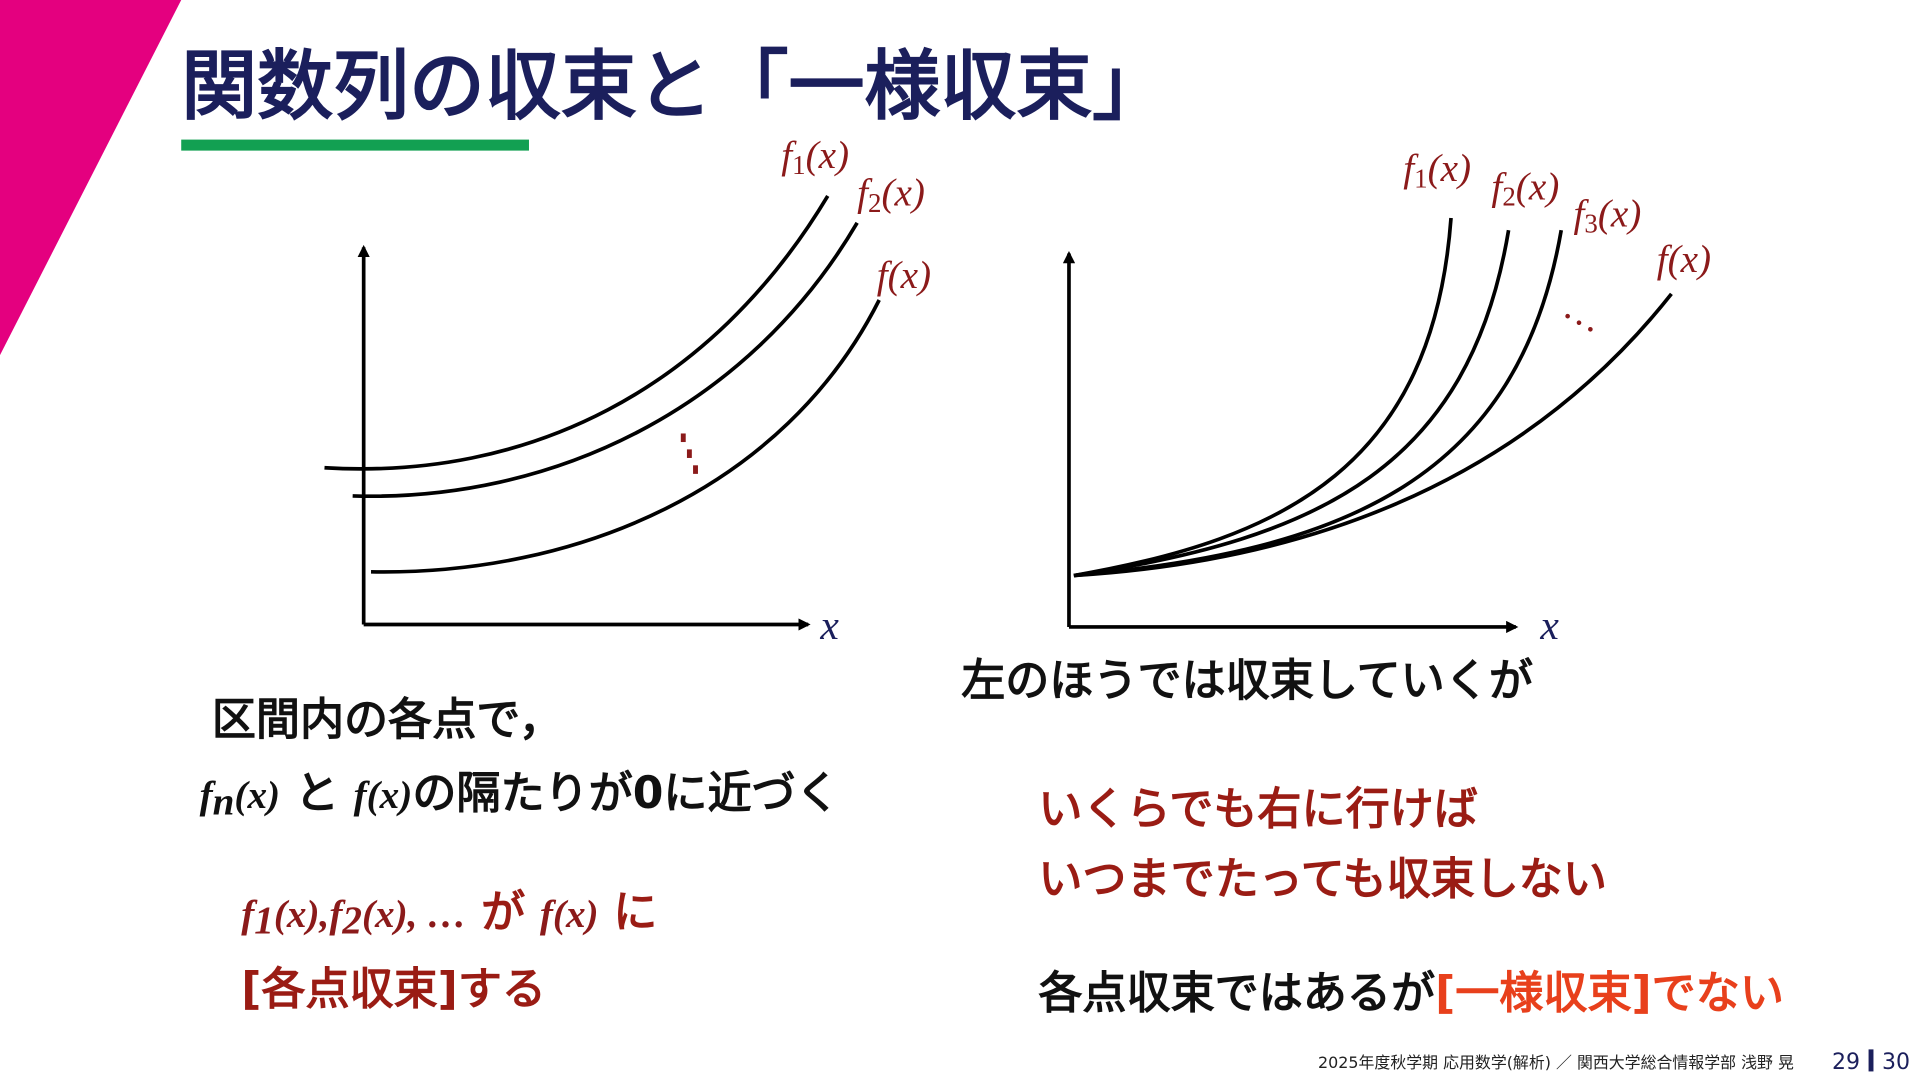  I want to click on note: f1(x),f2(x), … が f(x) に, so click(449, 914).